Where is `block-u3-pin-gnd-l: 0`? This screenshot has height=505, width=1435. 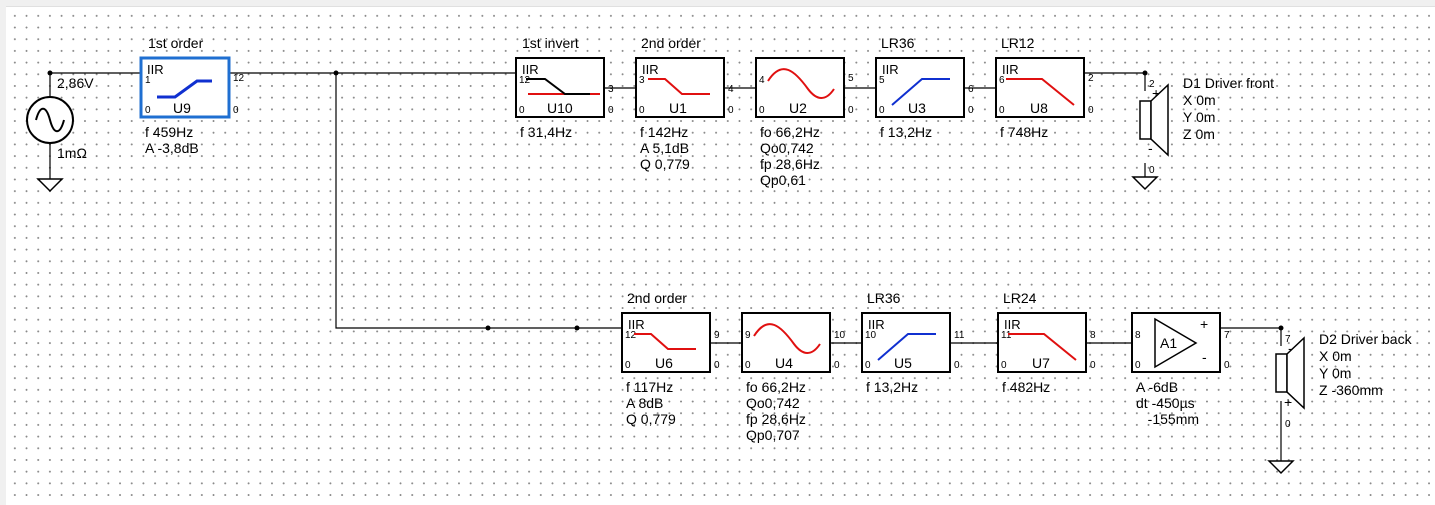 block-u3-pin-gnd-l: 0 is located at coordinates (882, 110).